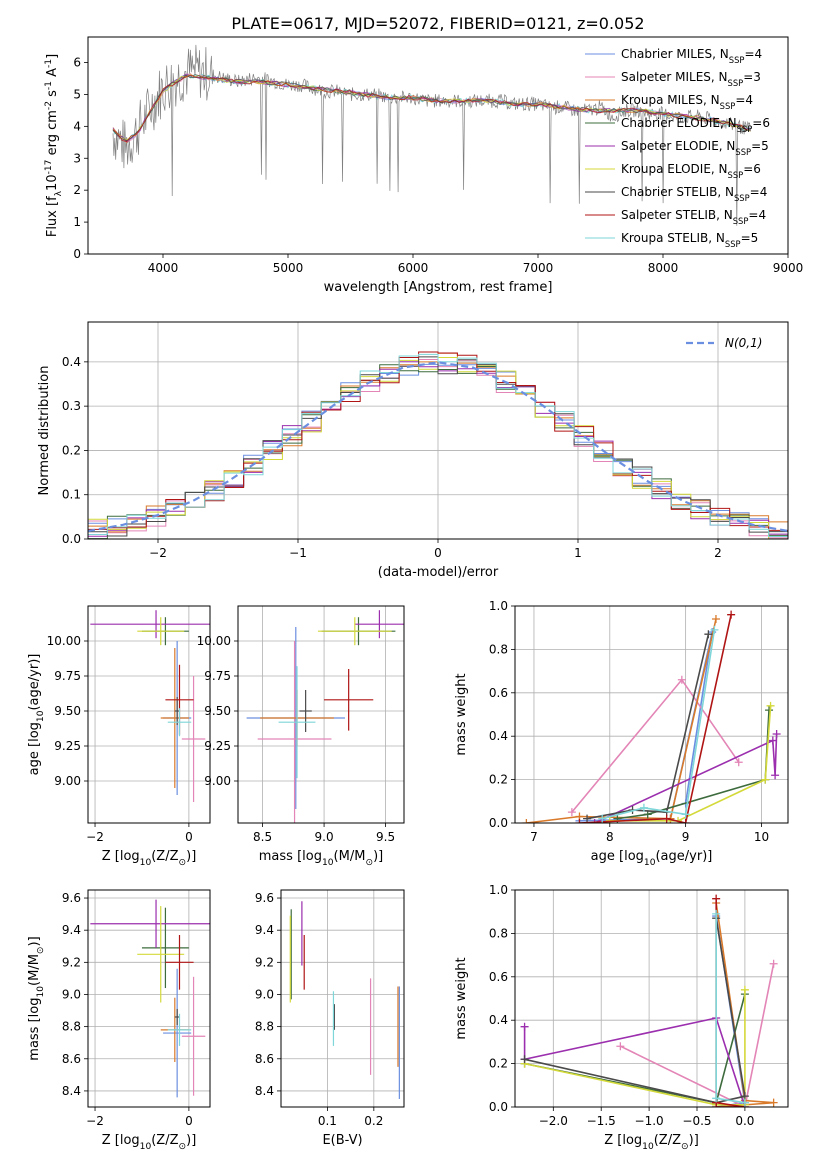 This screenshot has width=819, height=1170. What do you see at coordinates (77, 190) in the screenshot?
I see `y-tick-label: 2` at bounding box center [77, 190].